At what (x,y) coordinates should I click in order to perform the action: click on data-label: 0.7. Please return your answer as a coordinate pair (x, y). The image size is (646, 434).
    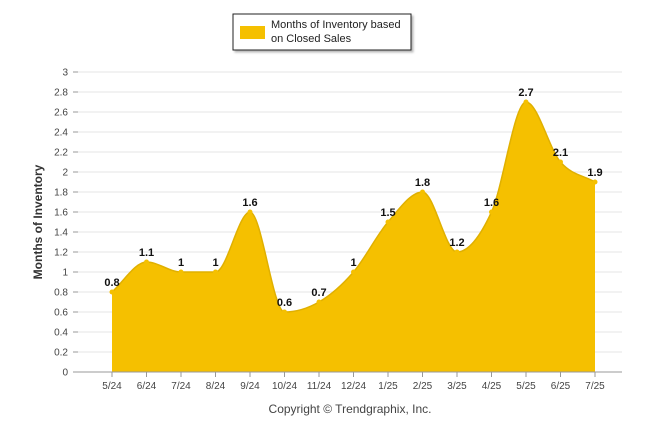
    Looking at the image, I should click on (318, 293).